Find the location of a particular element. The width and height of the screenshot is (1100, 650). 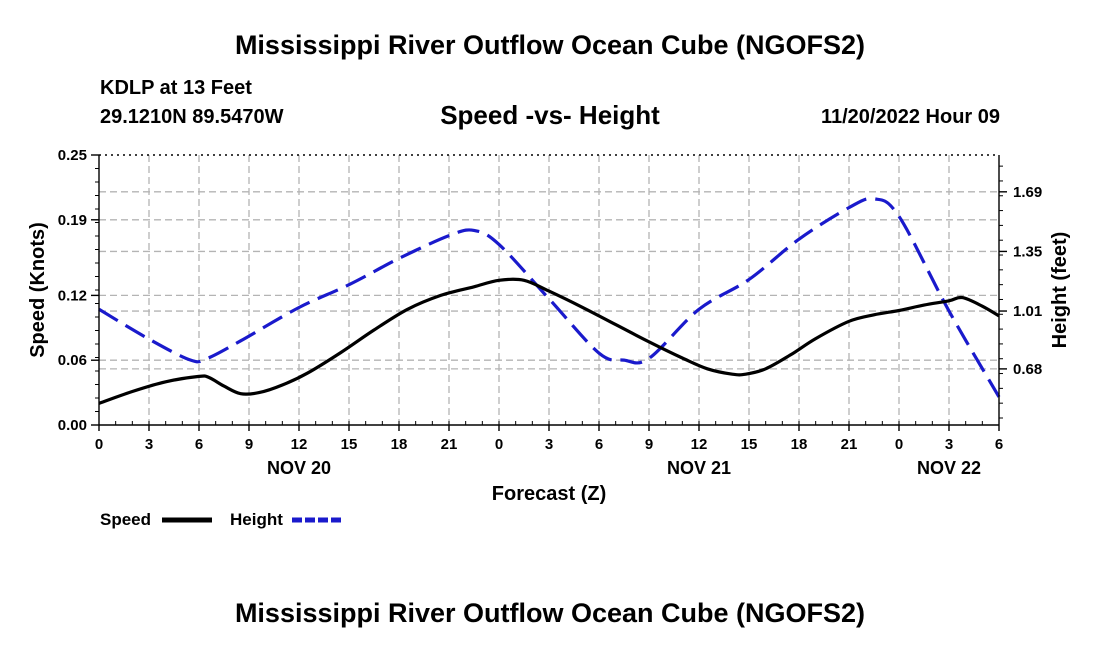

date-label: NOV 22 is located at coordinates (949, 468).